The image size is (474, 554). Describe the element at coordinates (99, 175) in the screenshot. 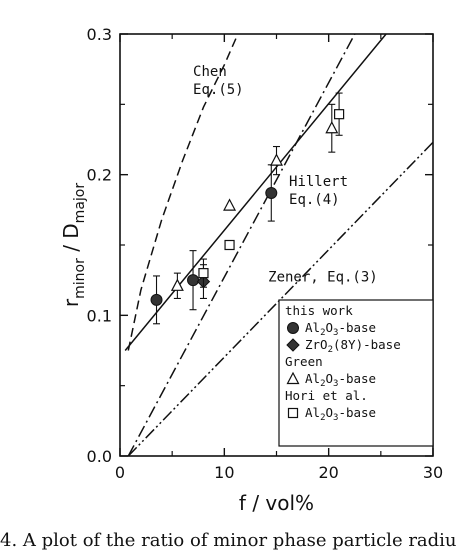

I see `y-tick-label: 0.2` at that location.